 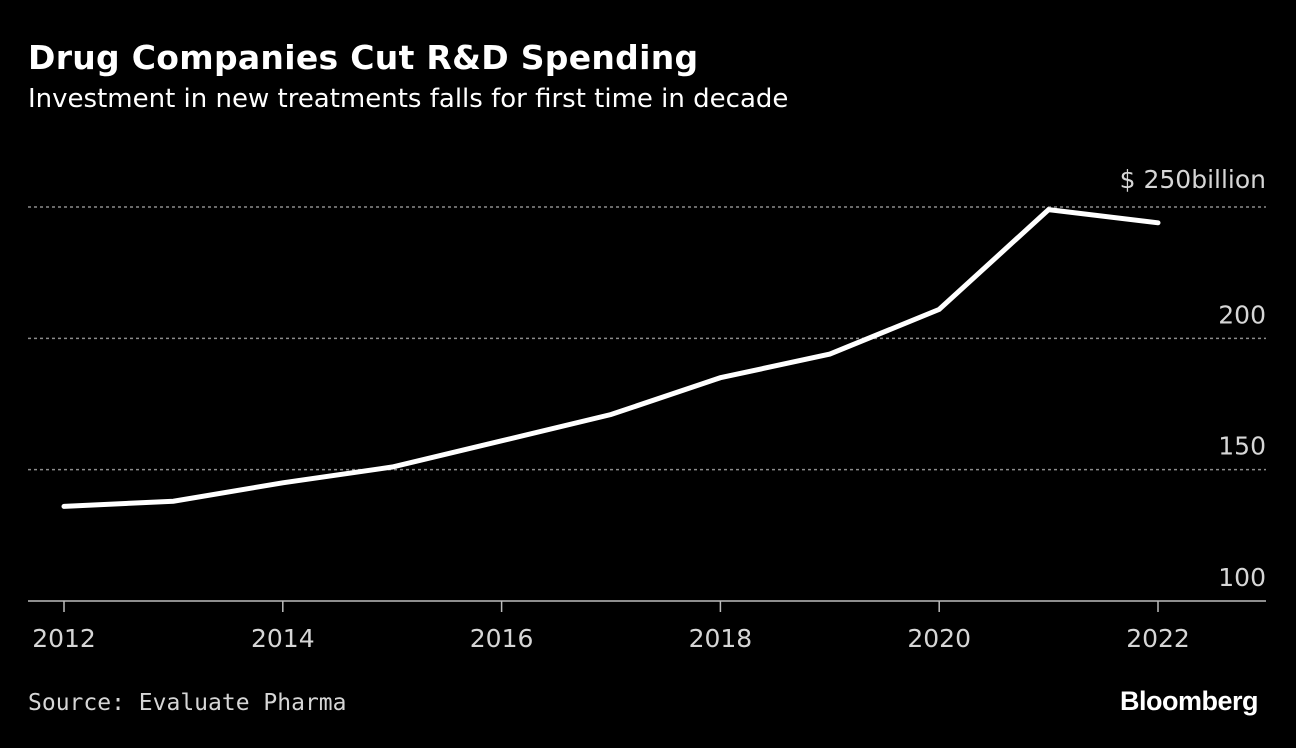 What do you see at coordinates (363, 57) in the screenshot?
I see `chart-title: Drug Companies Cut R&D Spending` at bounding box center [363, 57].